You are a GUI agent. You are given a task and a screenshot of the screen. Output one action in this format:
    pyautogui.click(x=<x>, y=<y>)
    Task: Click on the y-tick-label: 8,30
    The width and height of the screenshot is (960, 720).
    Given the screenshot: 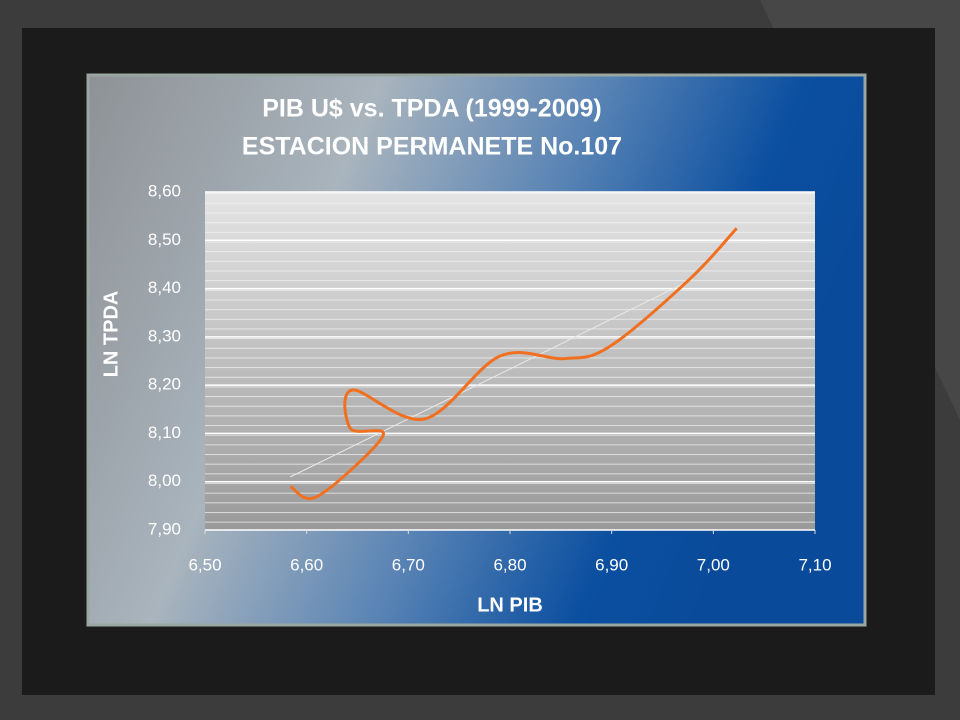 What is the action you would take?
    pyautogui.click(x=164, y=335)
    